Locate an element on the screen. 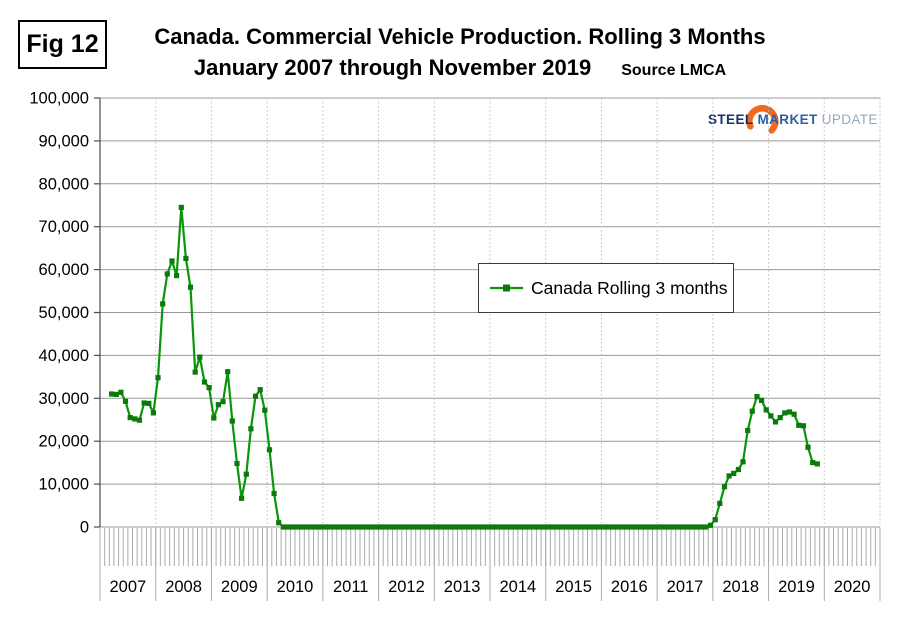 This screenshot has width=910, height=622. legend: Canada Rolling 3 months is located at coordinates (606, 288).